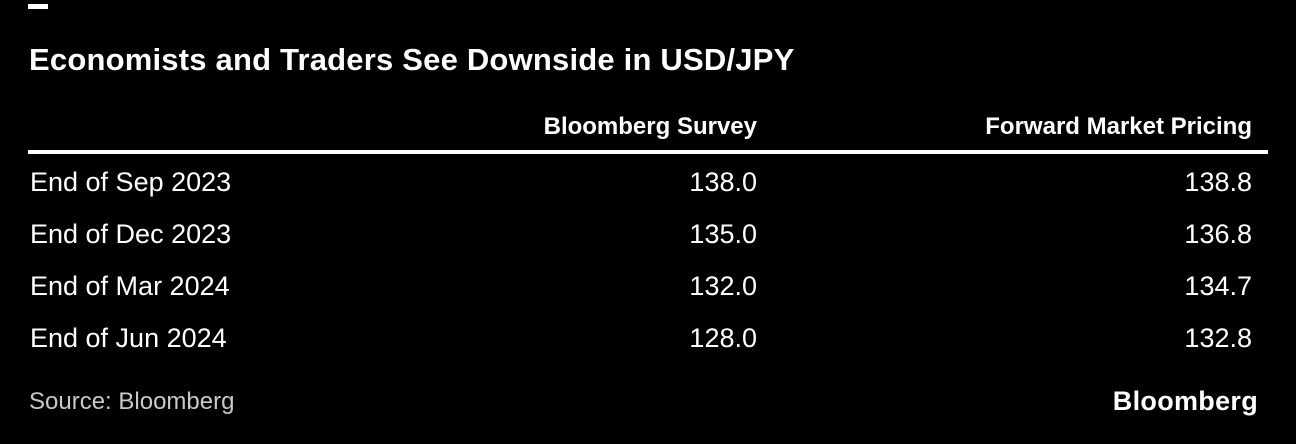  I want to click on table-row: End of Jun 2024 128.0 132.8, so click(649, 338).